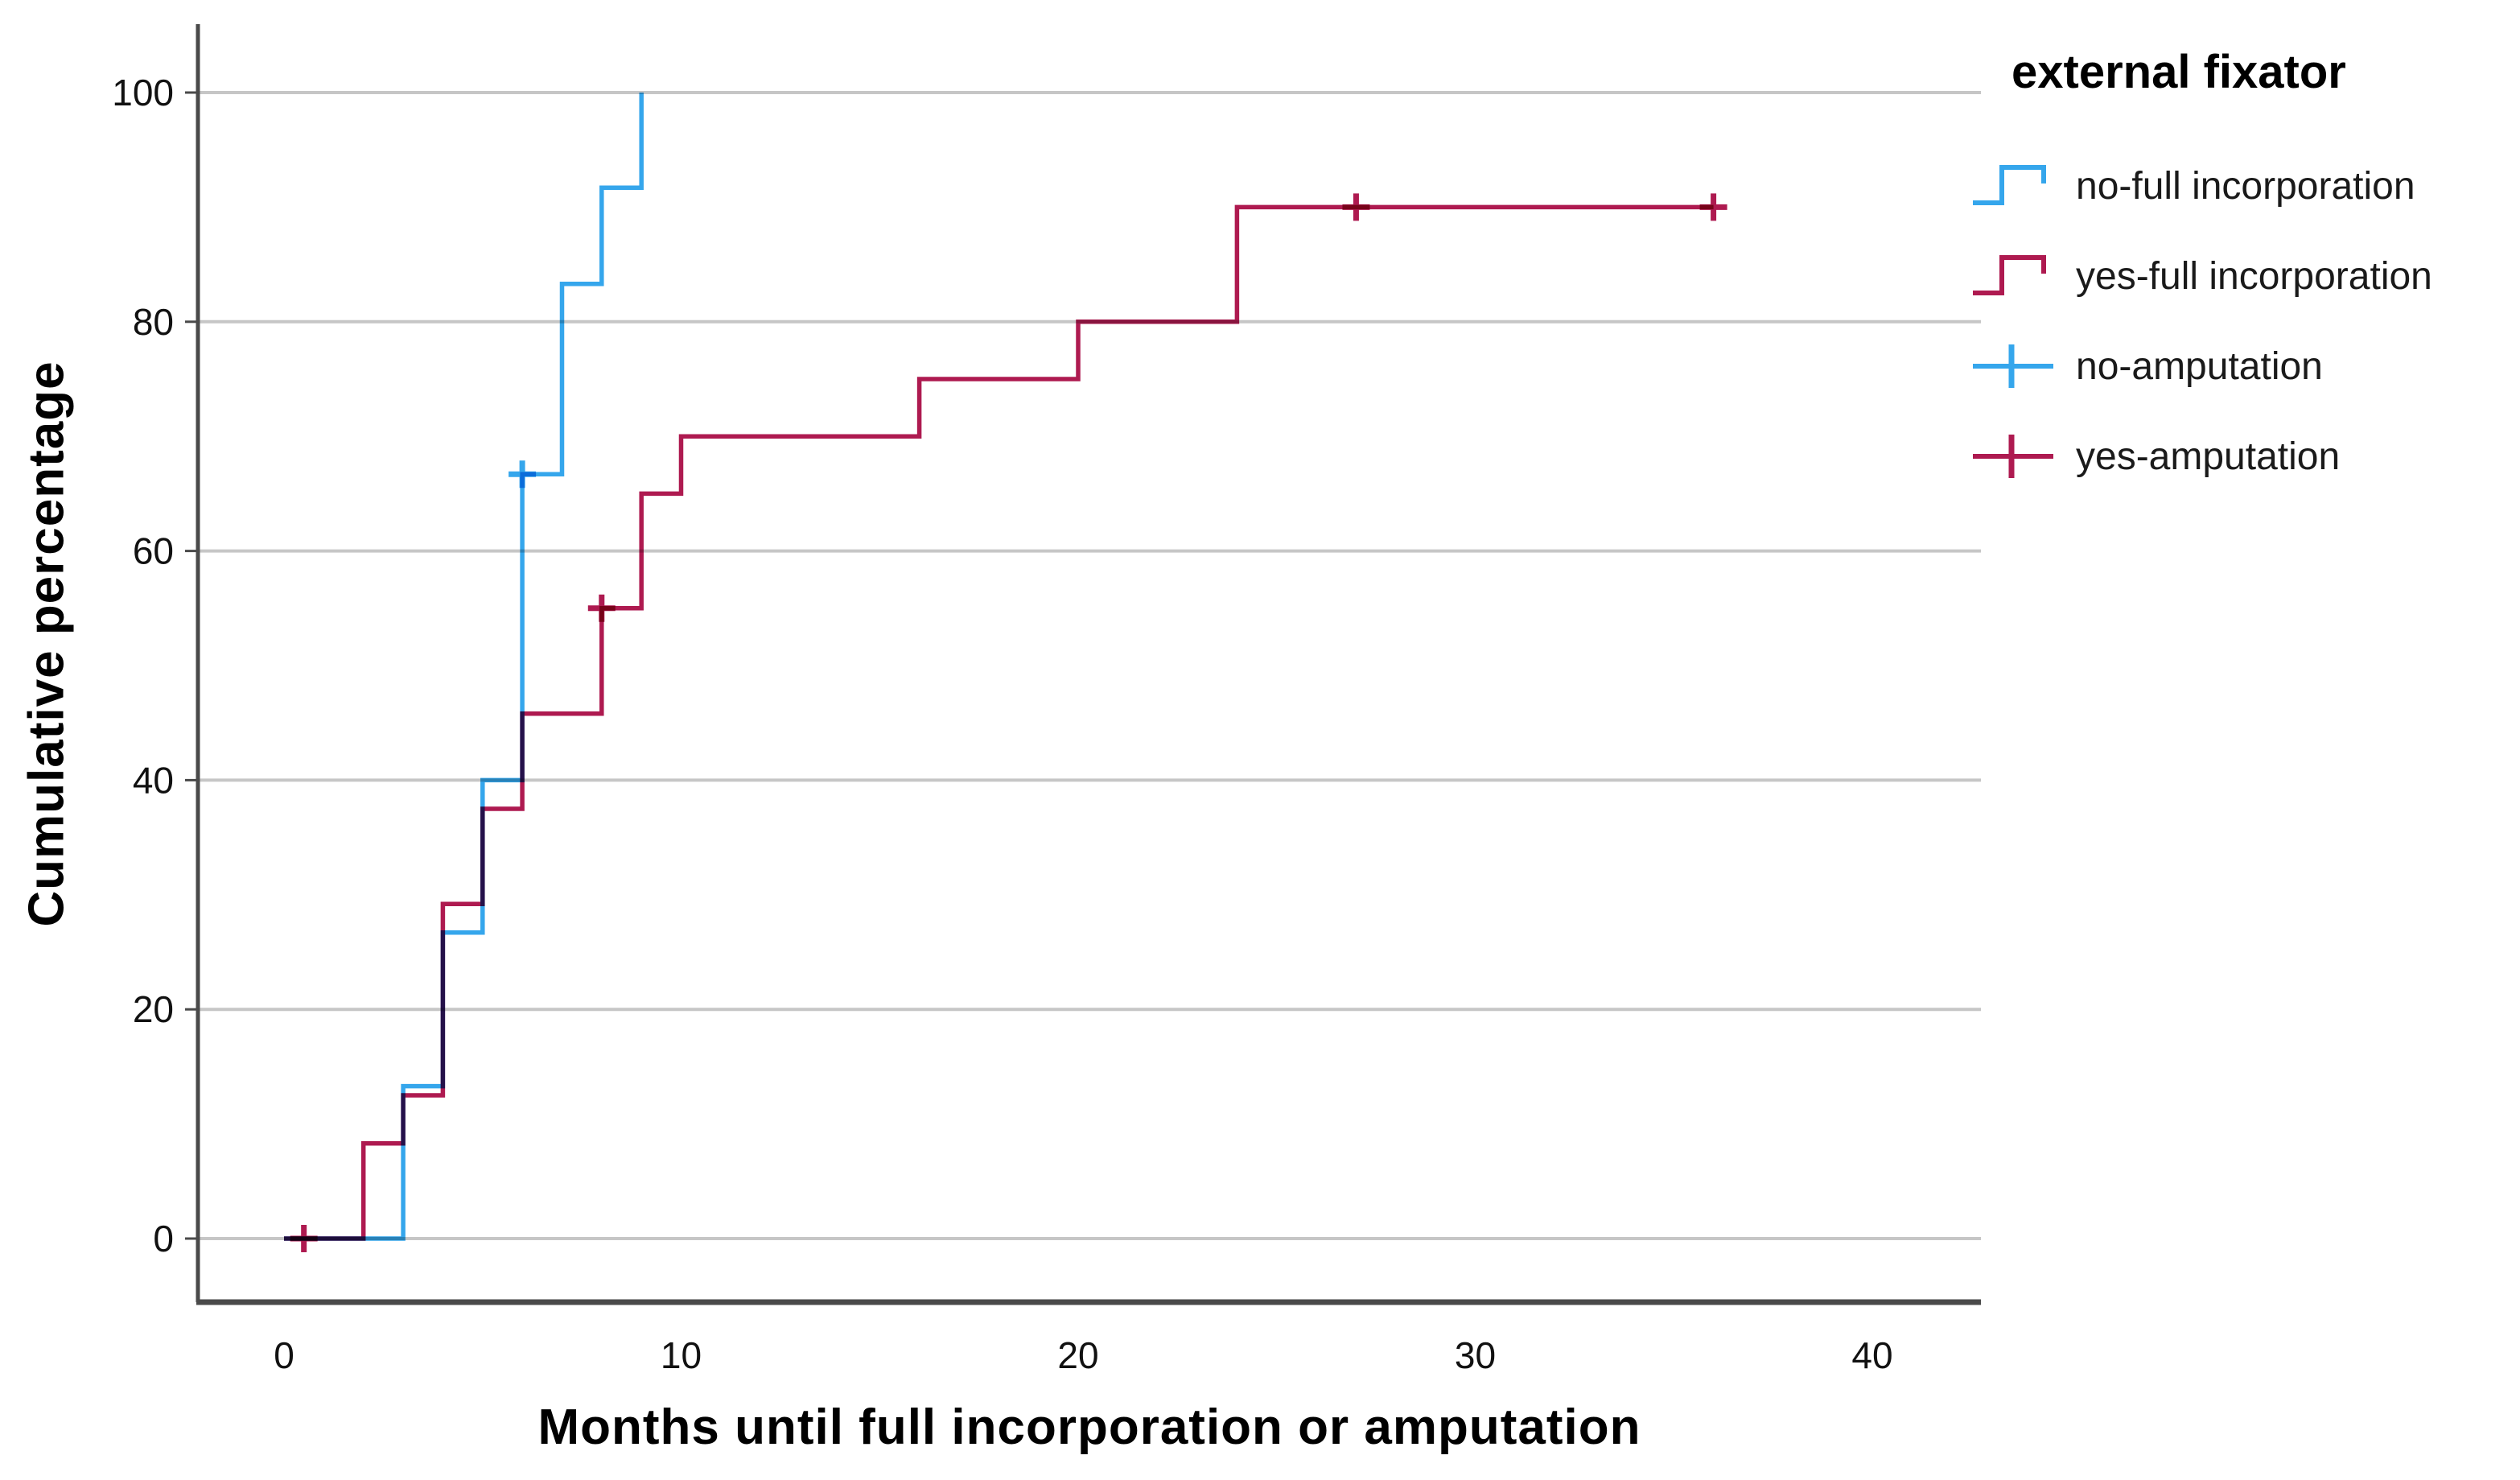 Image resolution: width=2520 pixels, height=1480 pixels. Describe the element at coordinates (153, 551) in the screenshot. I see `y-tick-label-60: 60` at that location.